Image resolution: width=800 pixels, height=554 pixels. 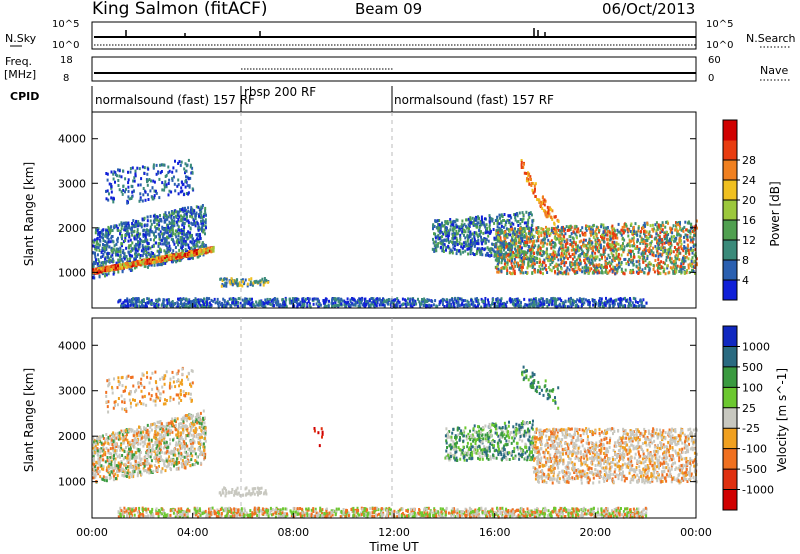 I want to click on power-echo-evening-streak, so click(x=540, y=198).